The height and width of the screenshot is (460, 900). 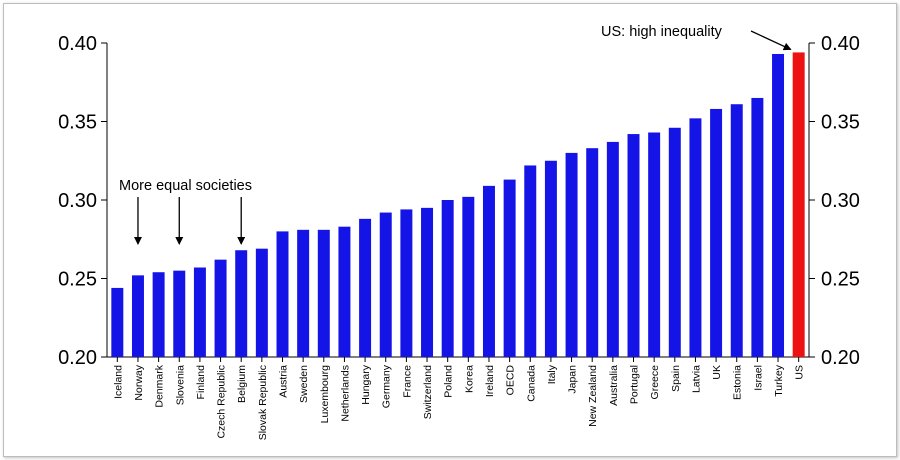 What do you see at coordinates (530, 261) in the screenshot?
I see `bar-canada` at bounding box center [530, 261].